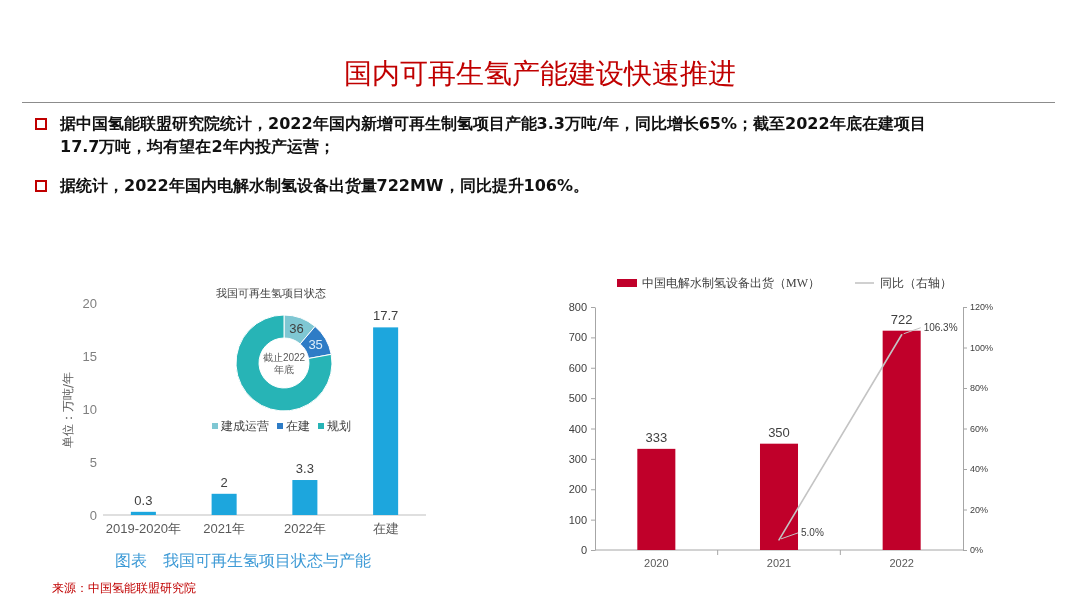  Describe the element at coordinates (296, 329) in the screenshot. I see `data-label: 36` at that location.